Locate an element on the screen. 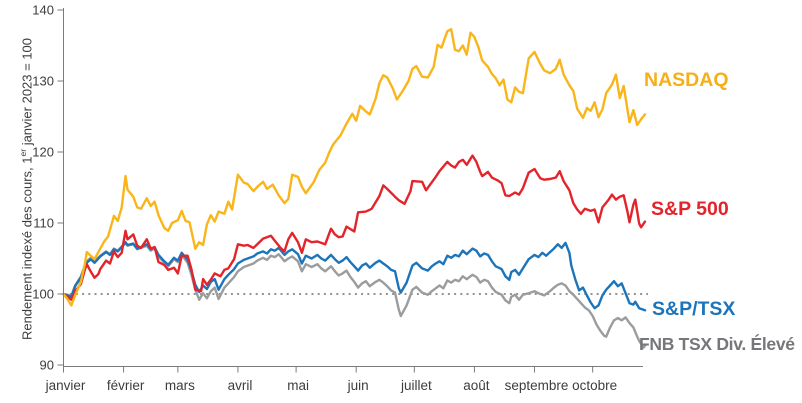 The width and height of the screenshot is (802, 403). y-tick-label-130: 130 is located at coordinates (43, 81).